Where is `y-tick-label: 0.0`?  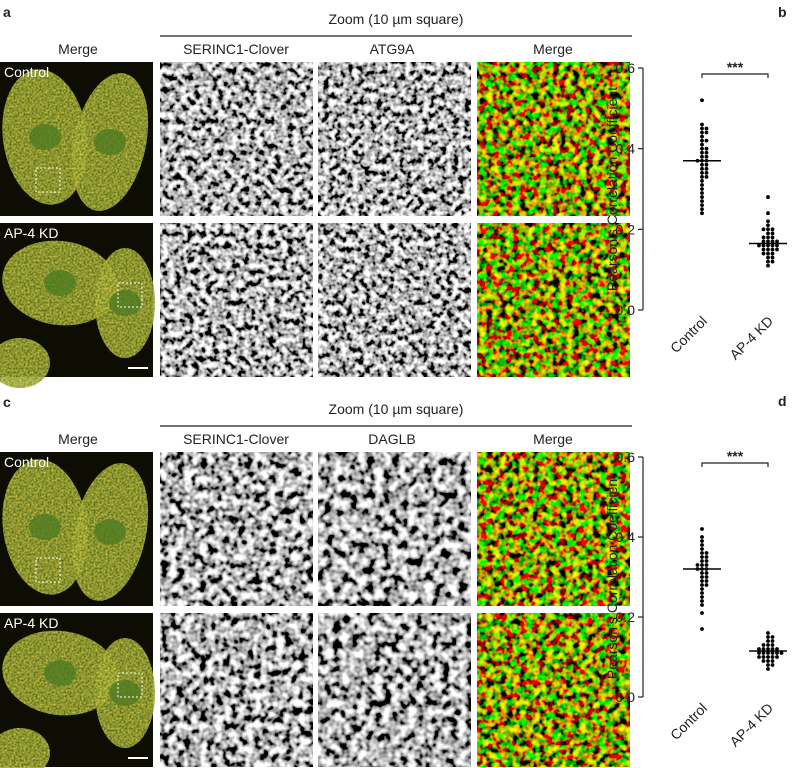 y-tick-label: 0.0 is located at coordinates (626, 310).